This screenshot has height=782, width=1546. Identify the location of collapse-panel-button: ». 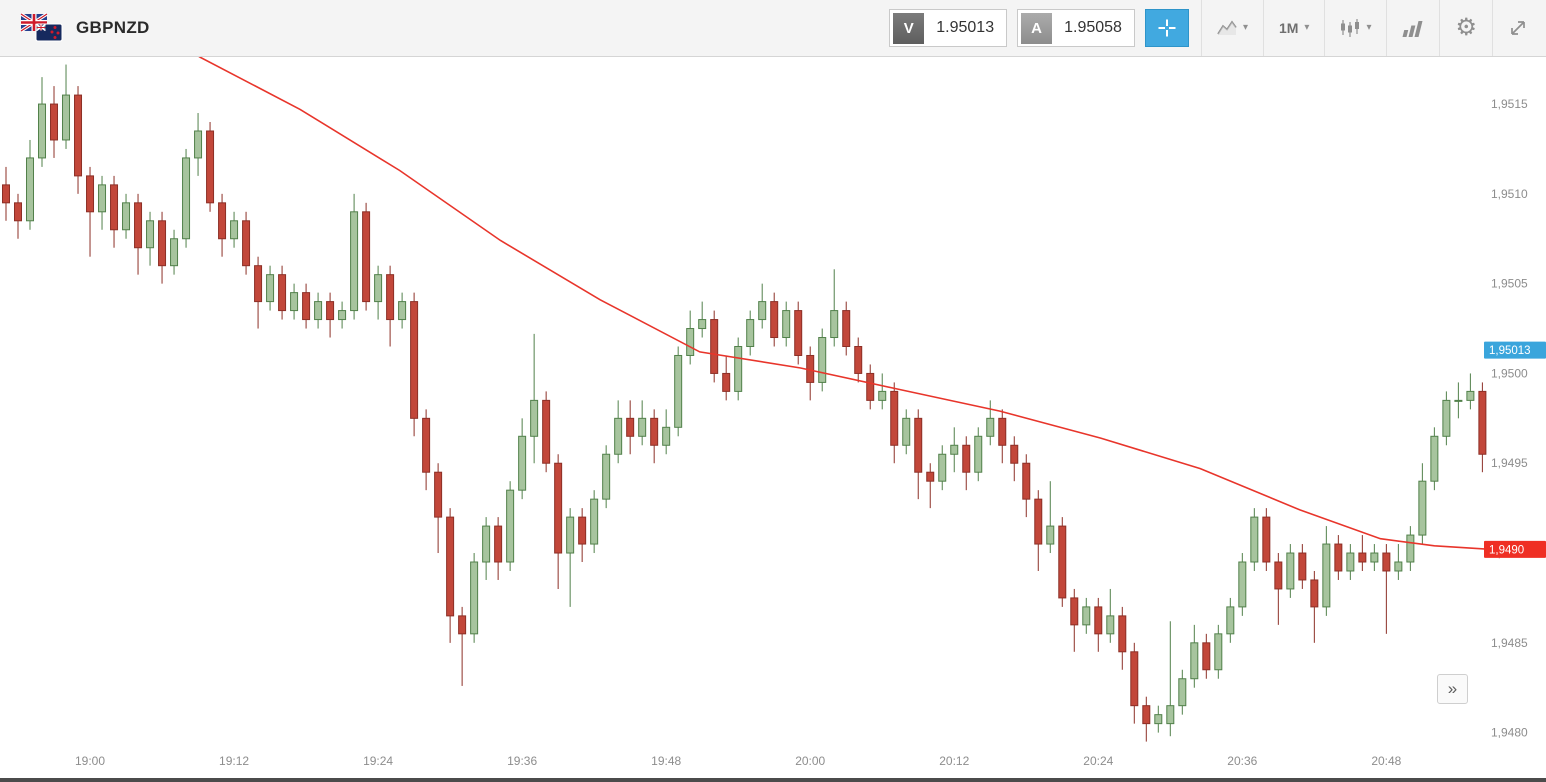
(1452, 689).